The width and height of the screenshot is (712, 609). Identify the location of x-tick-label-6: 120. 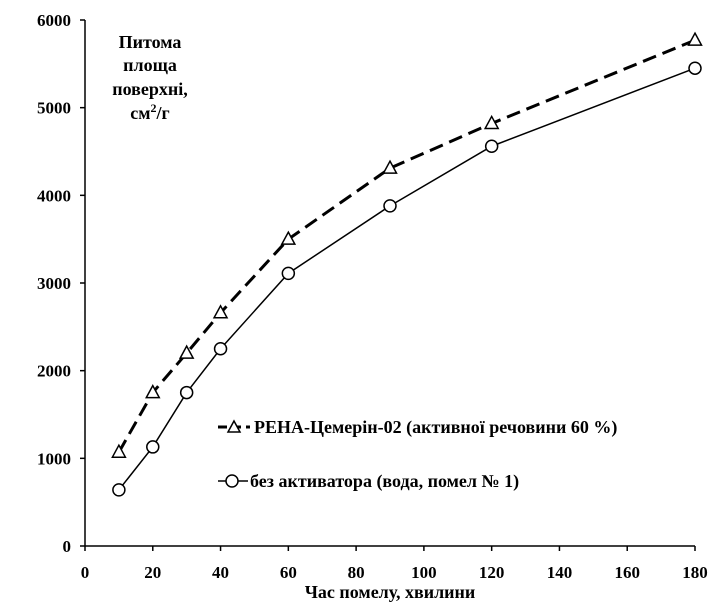
(492, 572).